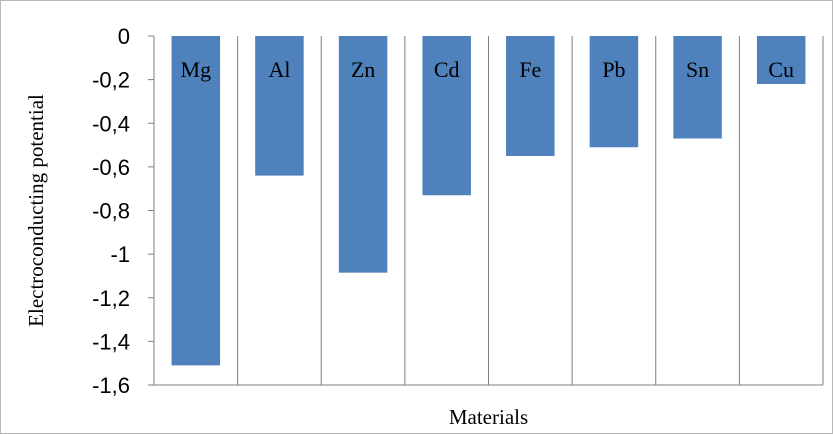  Describe the element at coordinates (697, 87) in the screenshot. I see `bar-sn` at that location.